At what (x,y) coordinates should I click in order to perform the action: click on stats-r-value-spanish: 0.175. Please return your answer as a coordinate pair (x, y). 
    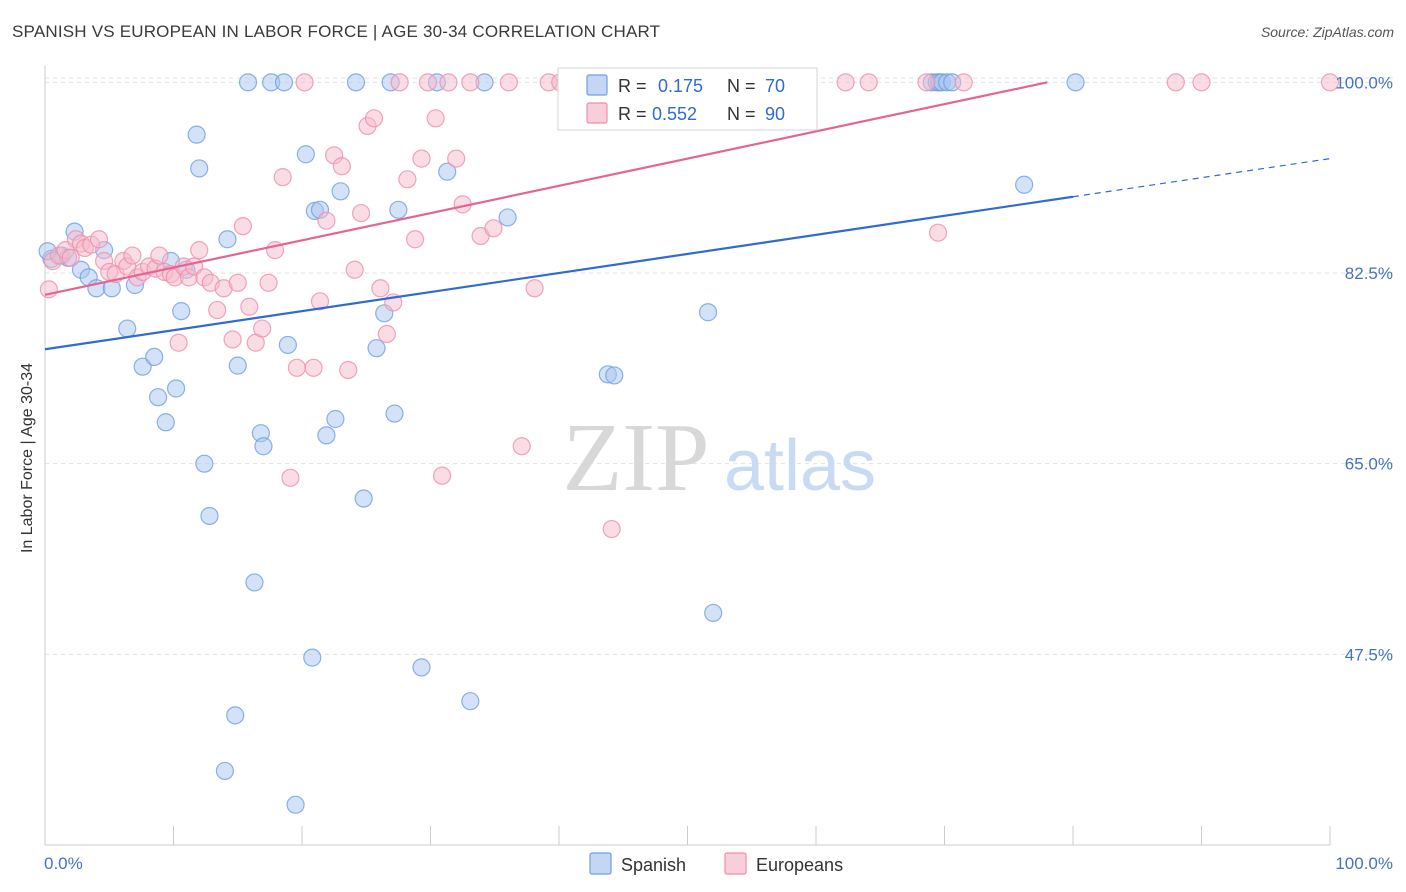
    Looking at the image, I should click on (680, 86).